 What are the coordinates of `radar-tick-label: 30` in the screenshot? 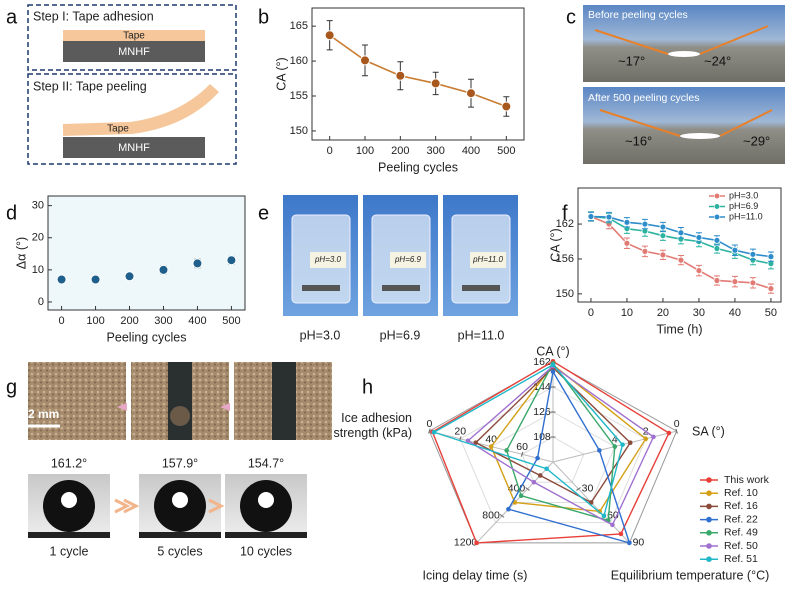 It's located at (588, 489).